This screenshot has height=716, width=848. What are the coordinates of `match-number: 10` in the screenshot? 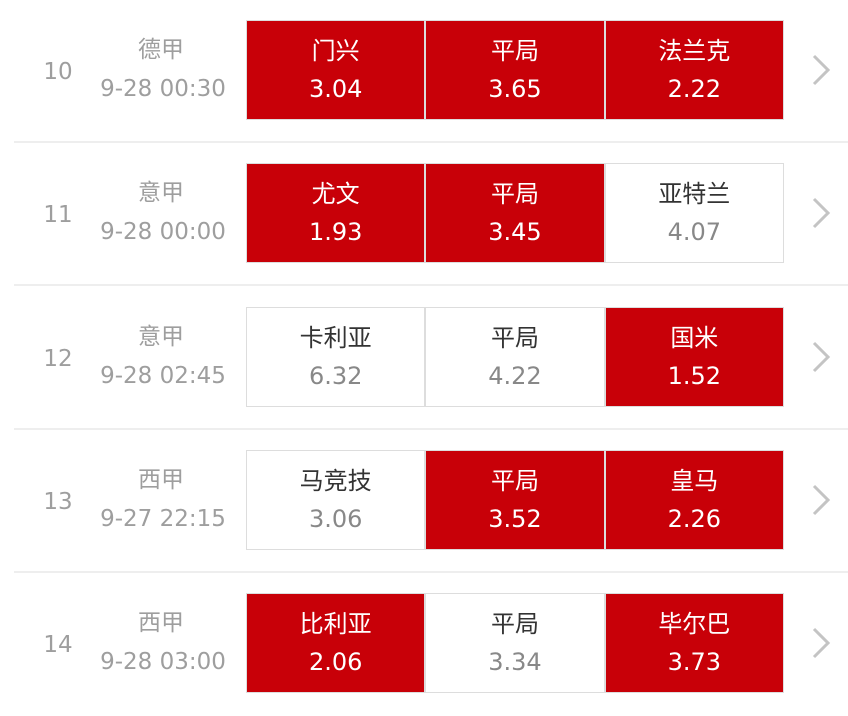 It's located at (58, 71).